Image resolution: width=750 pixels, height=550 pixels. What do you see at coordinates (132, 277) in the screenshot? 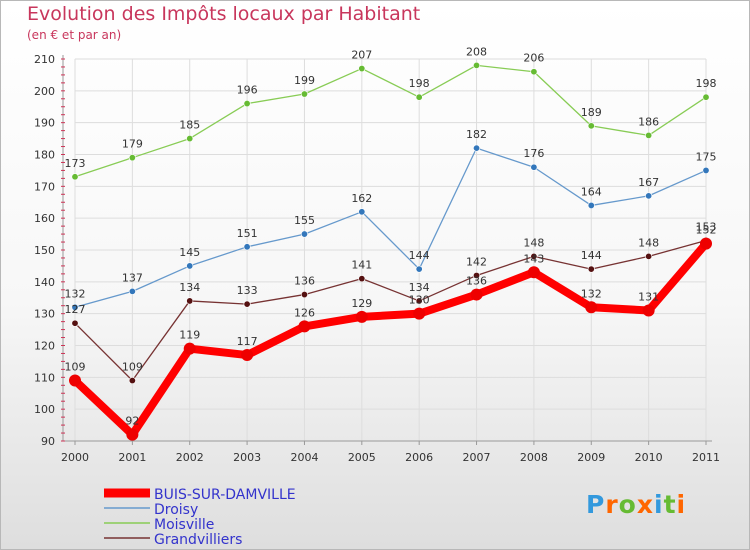
I see `data-label: 137` at bounding box center [132, 277].